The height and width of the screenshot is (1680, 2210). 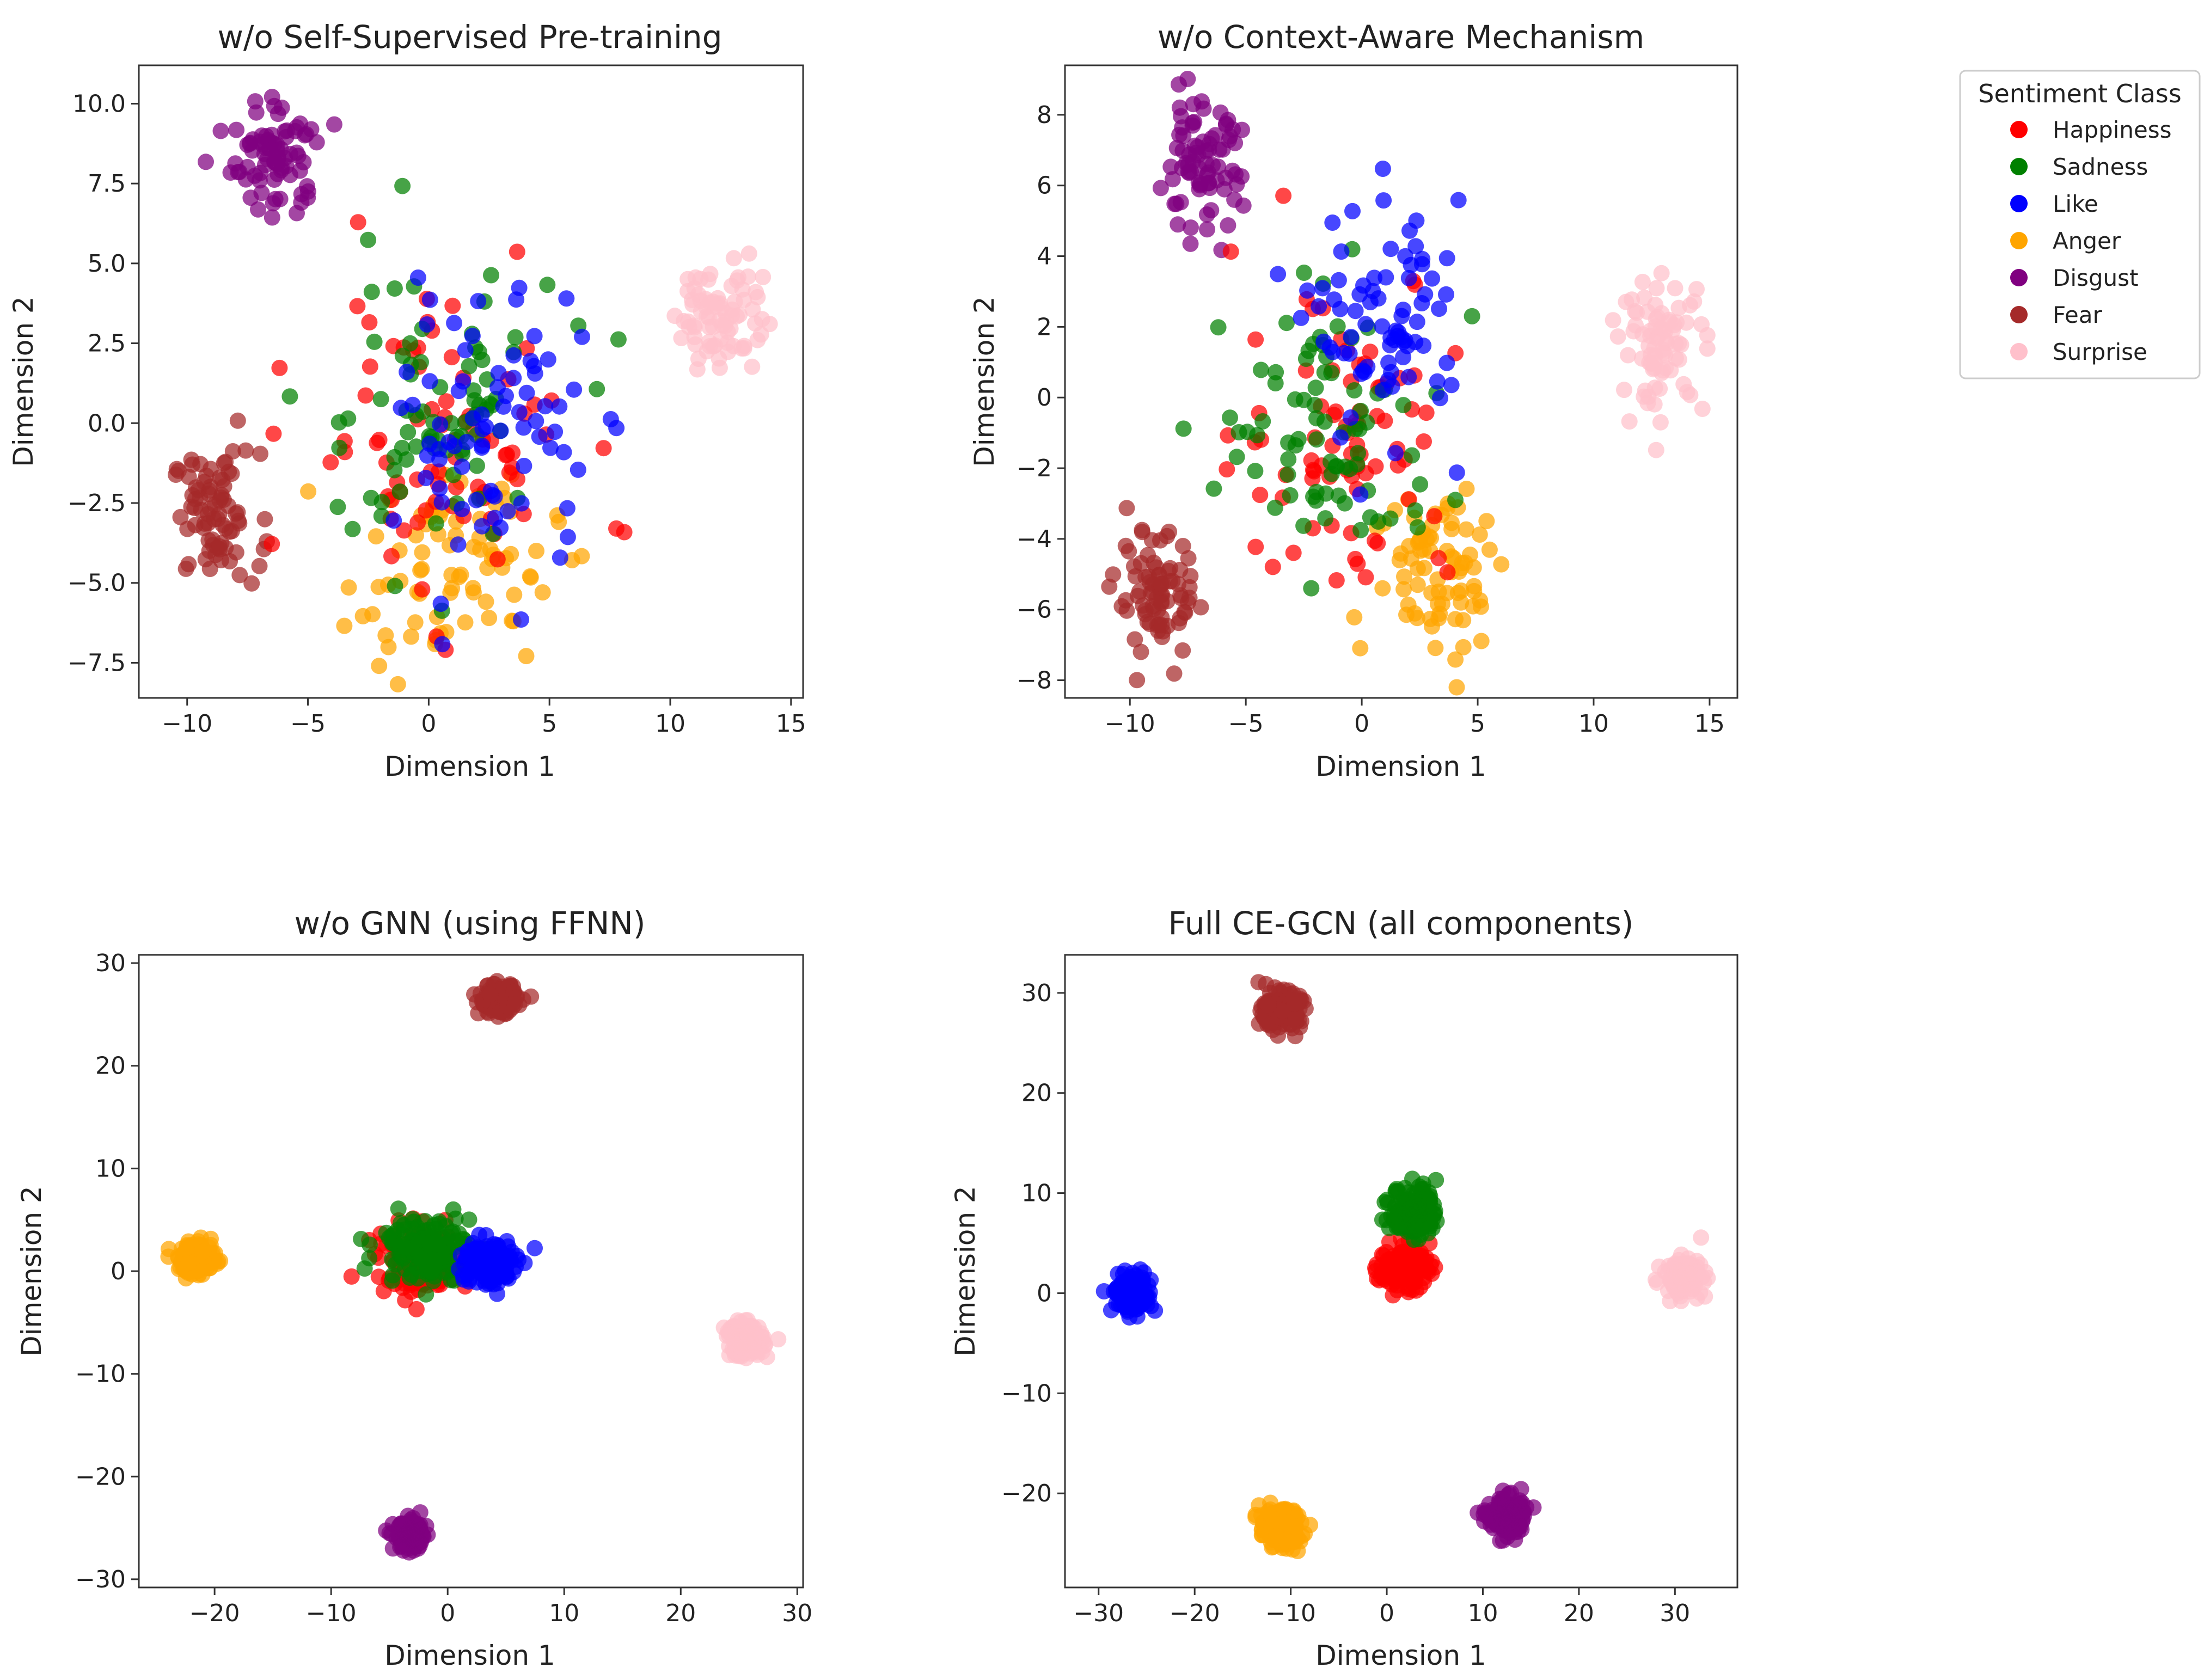 What do you see at coordinates (2079, 93) in the screenshot?
I see `legend-title: Sentiment Class` at bounding box center [2079, 93].